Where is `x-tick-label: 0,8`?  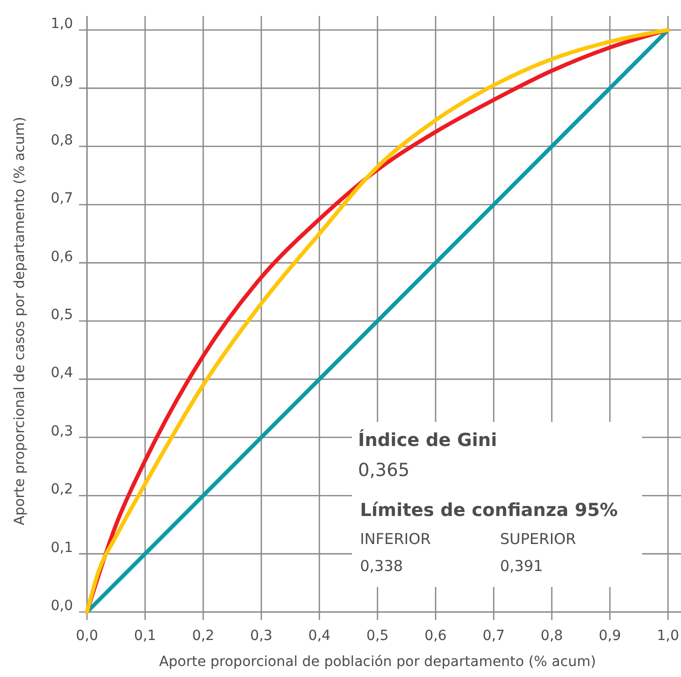 x-tick-label: 0,8 is located at coordinates (551, 636).